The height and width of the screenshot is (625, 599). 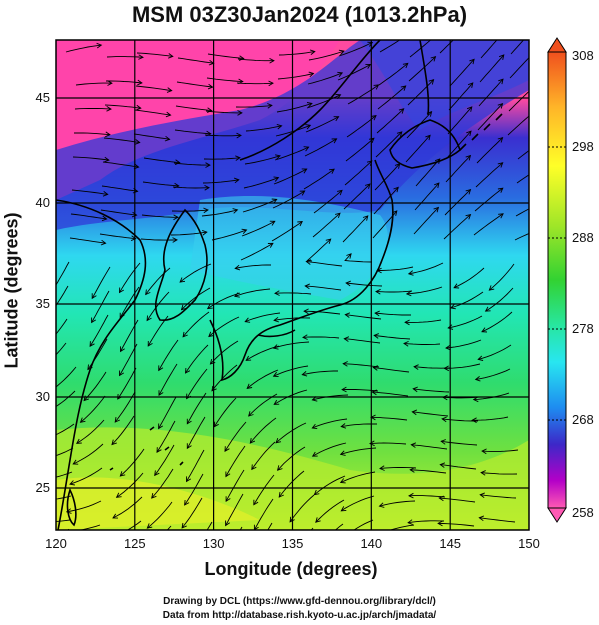 What do you see at coordinates (583, 237) in the screenshot?
I see `colorbar-tick-label: 288` at bounding box center [583, 237].